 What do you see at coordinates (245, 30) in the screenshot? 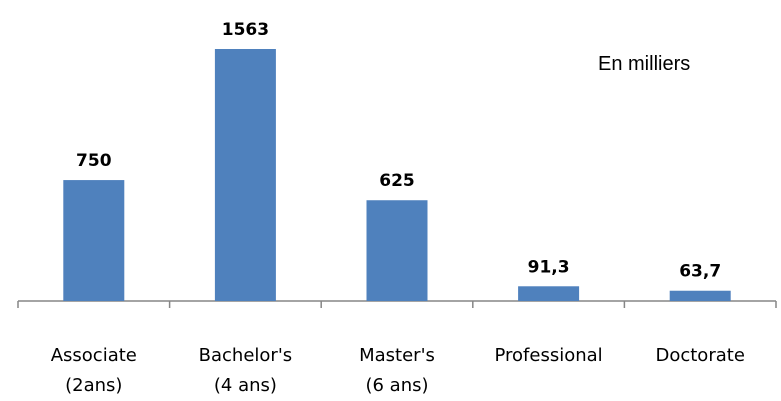
I see `data-label: 1563` at bounding box center [245, 30].